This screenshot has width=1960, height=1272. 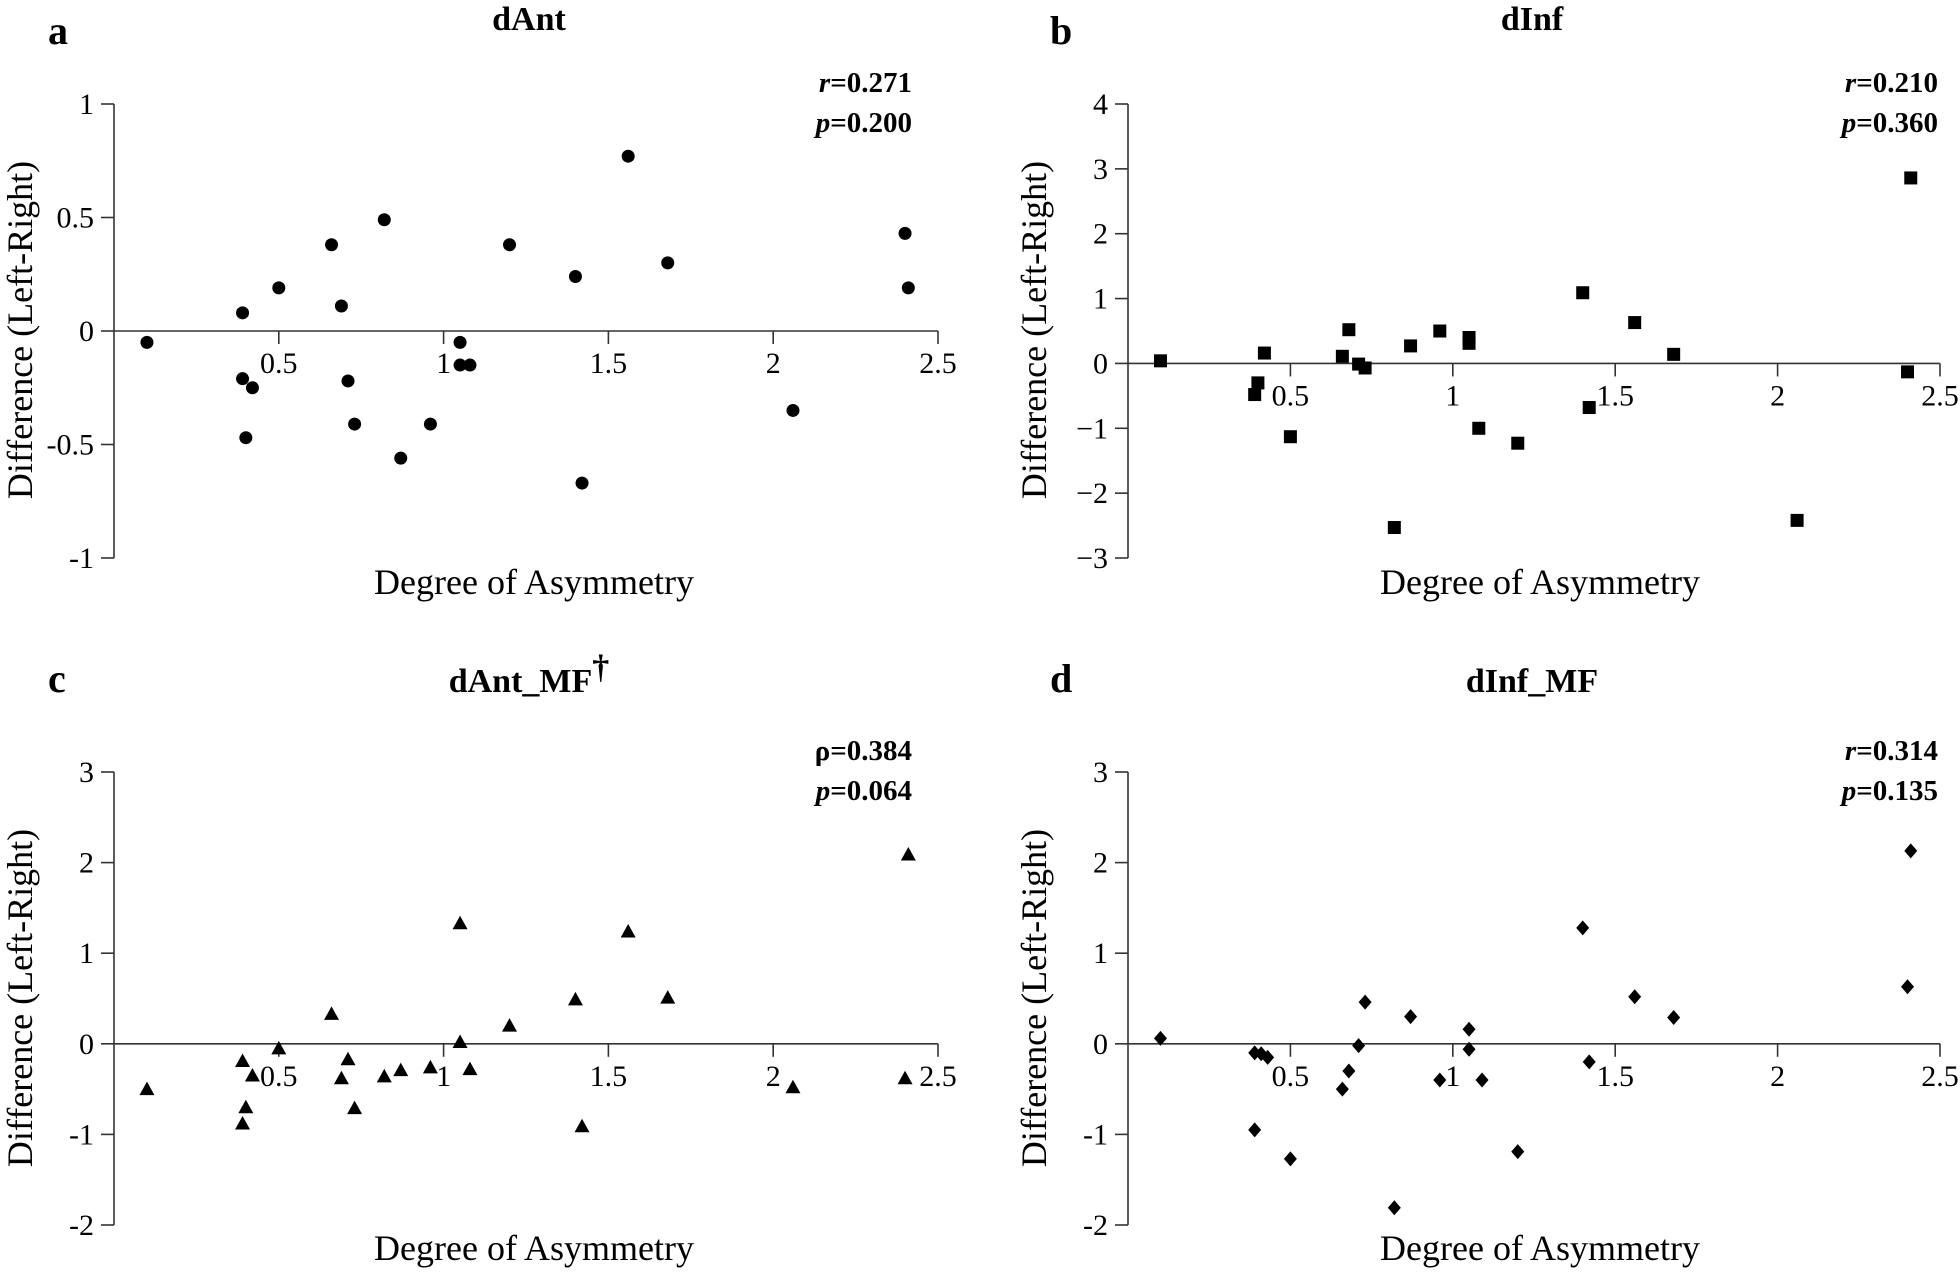 What do you see at coordinates (871, 123) in the screenshot?
I see `p-value: =0.200` at bounding box center [871, 123].